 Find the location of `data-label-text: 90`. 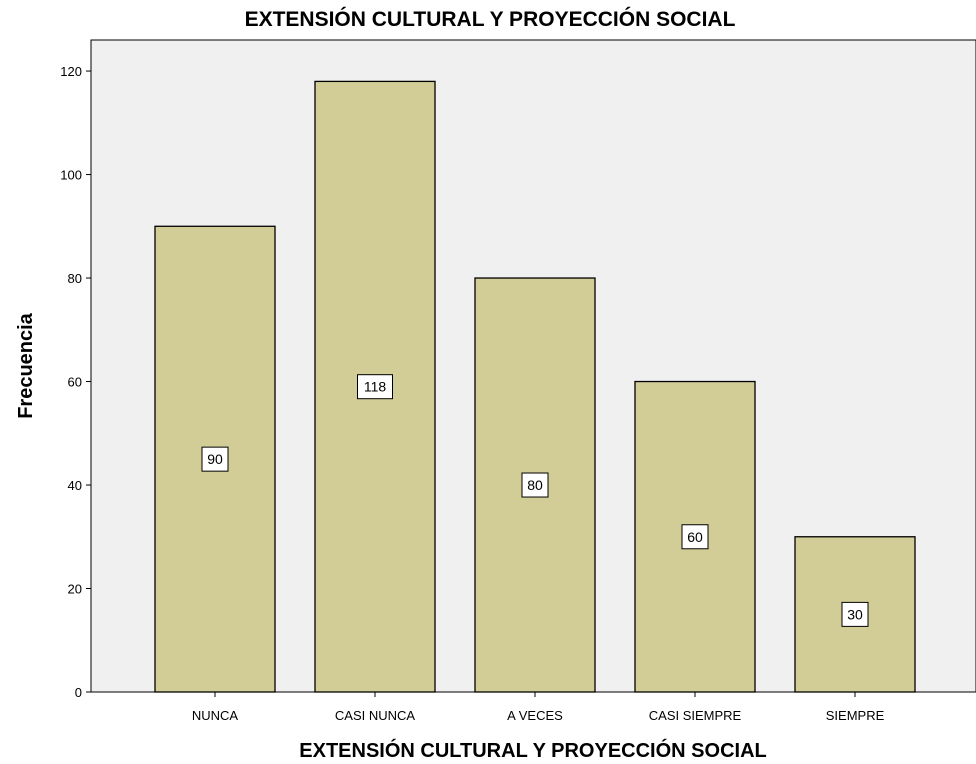

data-label-text: 90 is located at coordinates (215, 459).